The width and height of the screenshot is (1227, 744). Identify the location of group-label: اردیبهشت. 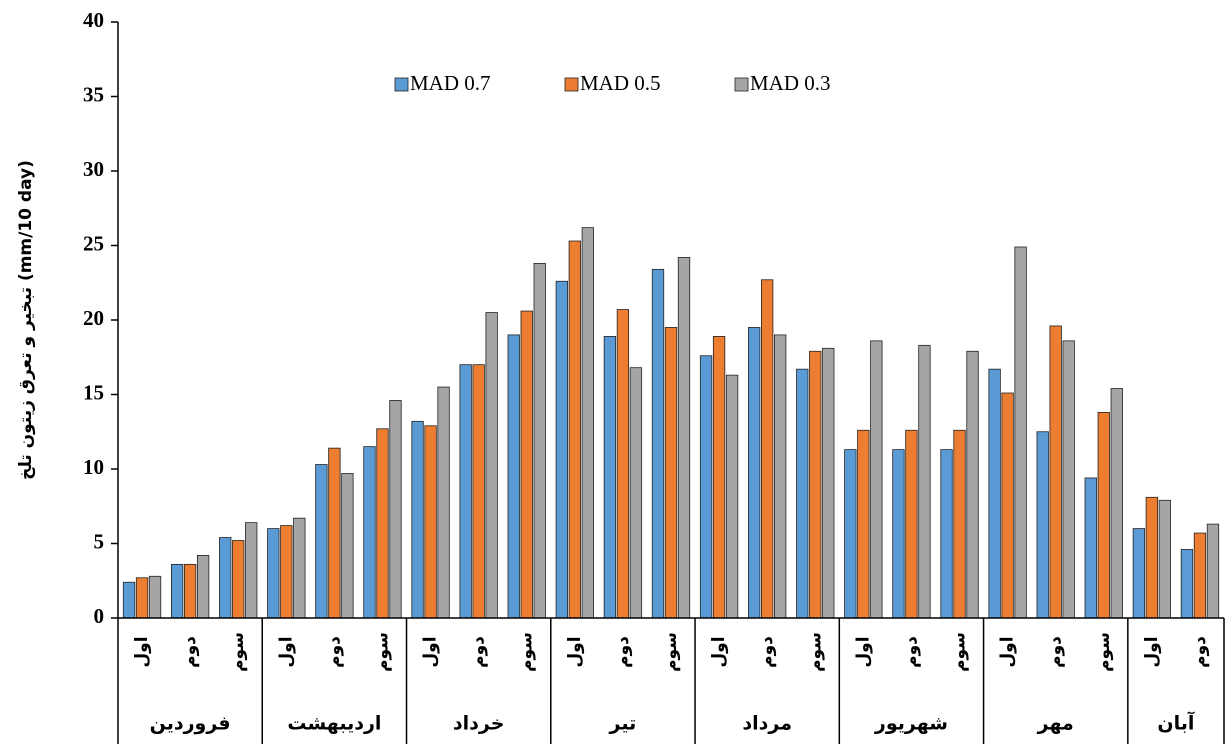
(334, 724).